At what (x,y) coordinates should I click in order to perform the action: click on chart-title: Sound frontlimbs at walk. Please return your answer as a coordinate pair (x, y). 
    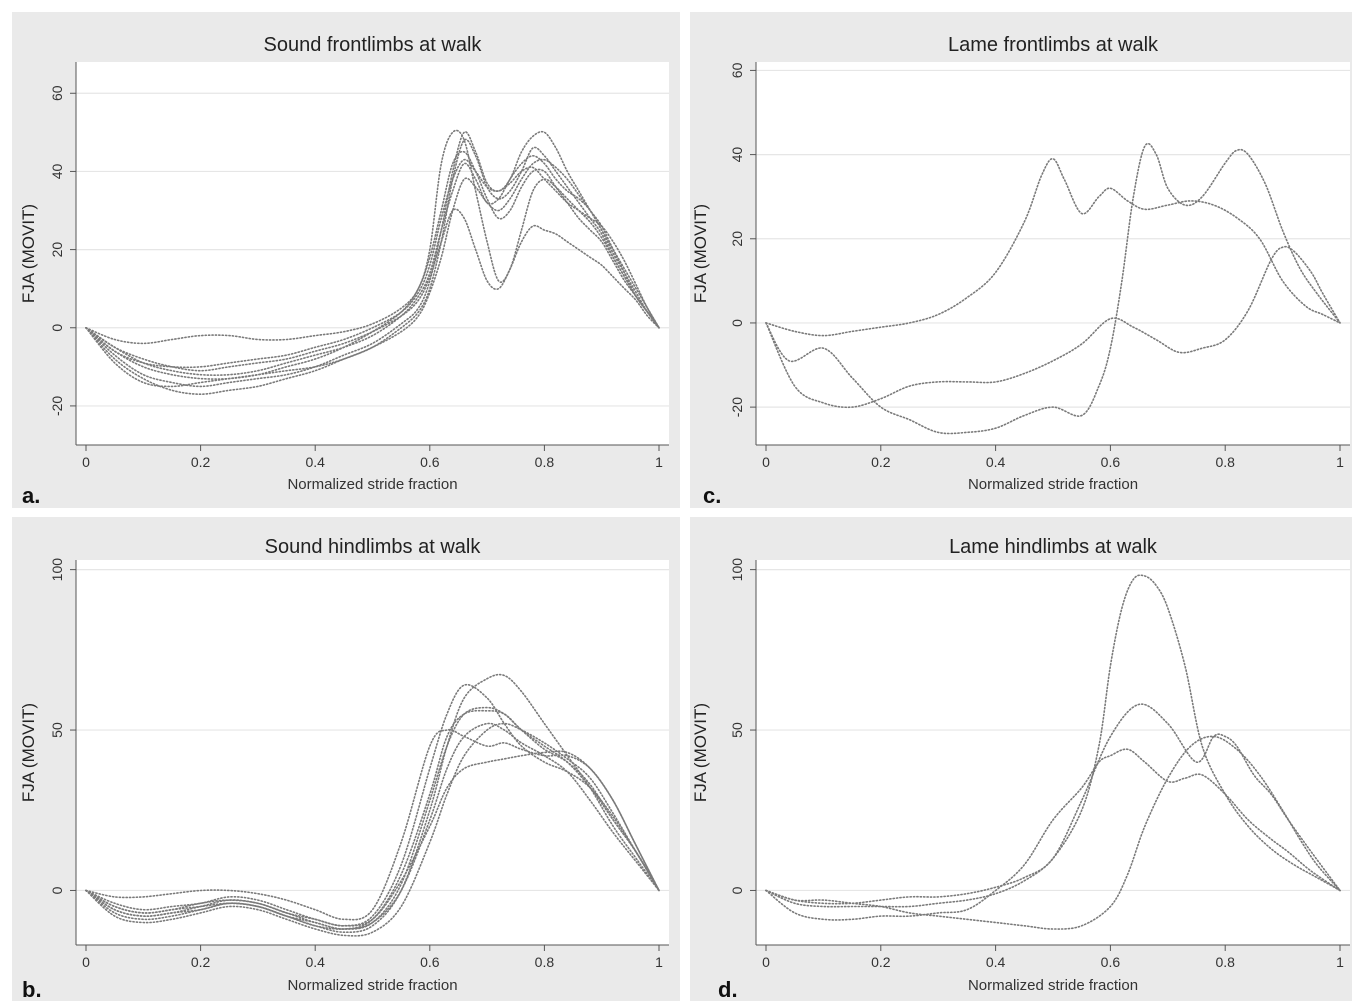
    Looking at the image, I should click on (373, 45).